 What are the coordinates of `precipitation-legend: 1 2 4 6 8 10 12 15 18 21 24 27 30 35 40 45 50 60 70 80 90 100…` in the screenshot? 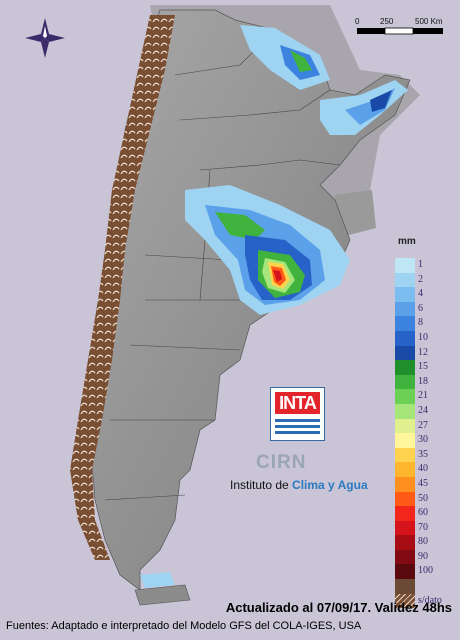 It's located at (425, 433).